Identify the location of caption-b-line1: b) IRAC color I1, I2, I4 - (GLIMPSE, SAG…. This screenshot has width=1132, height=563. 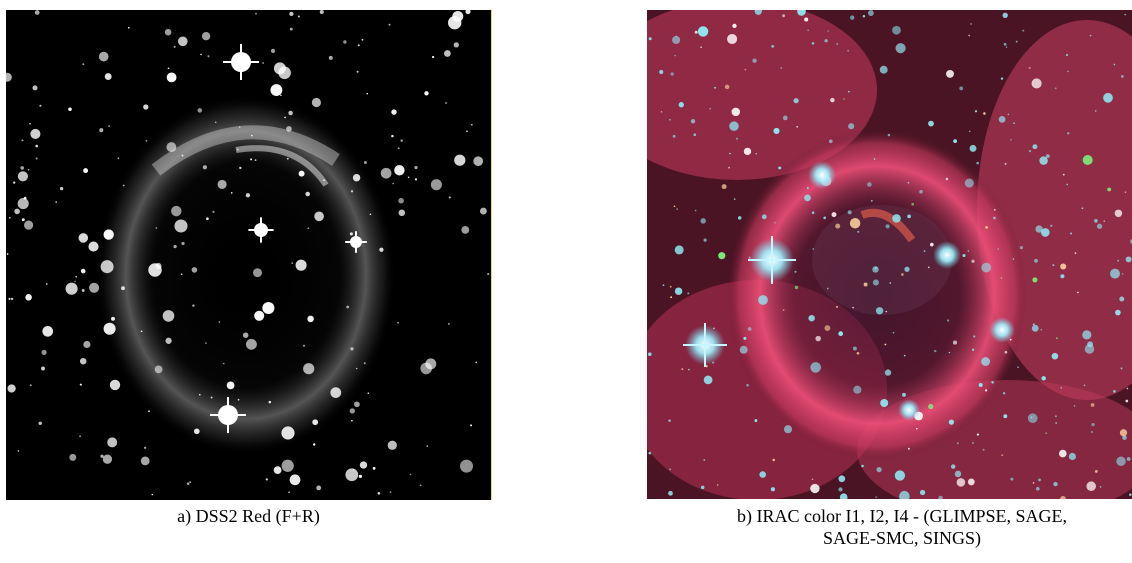
(902, 516).